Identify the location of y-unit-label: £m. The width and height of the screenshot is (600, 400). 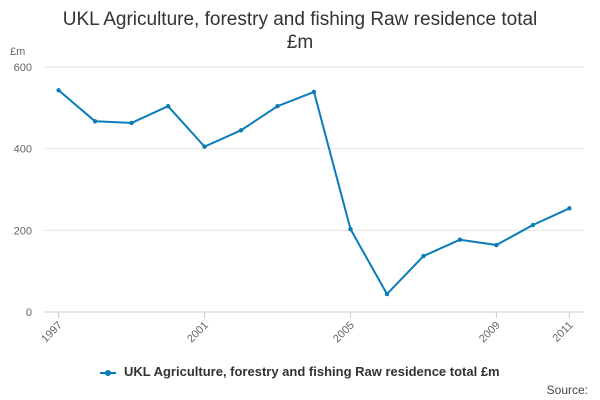
(17, 52).